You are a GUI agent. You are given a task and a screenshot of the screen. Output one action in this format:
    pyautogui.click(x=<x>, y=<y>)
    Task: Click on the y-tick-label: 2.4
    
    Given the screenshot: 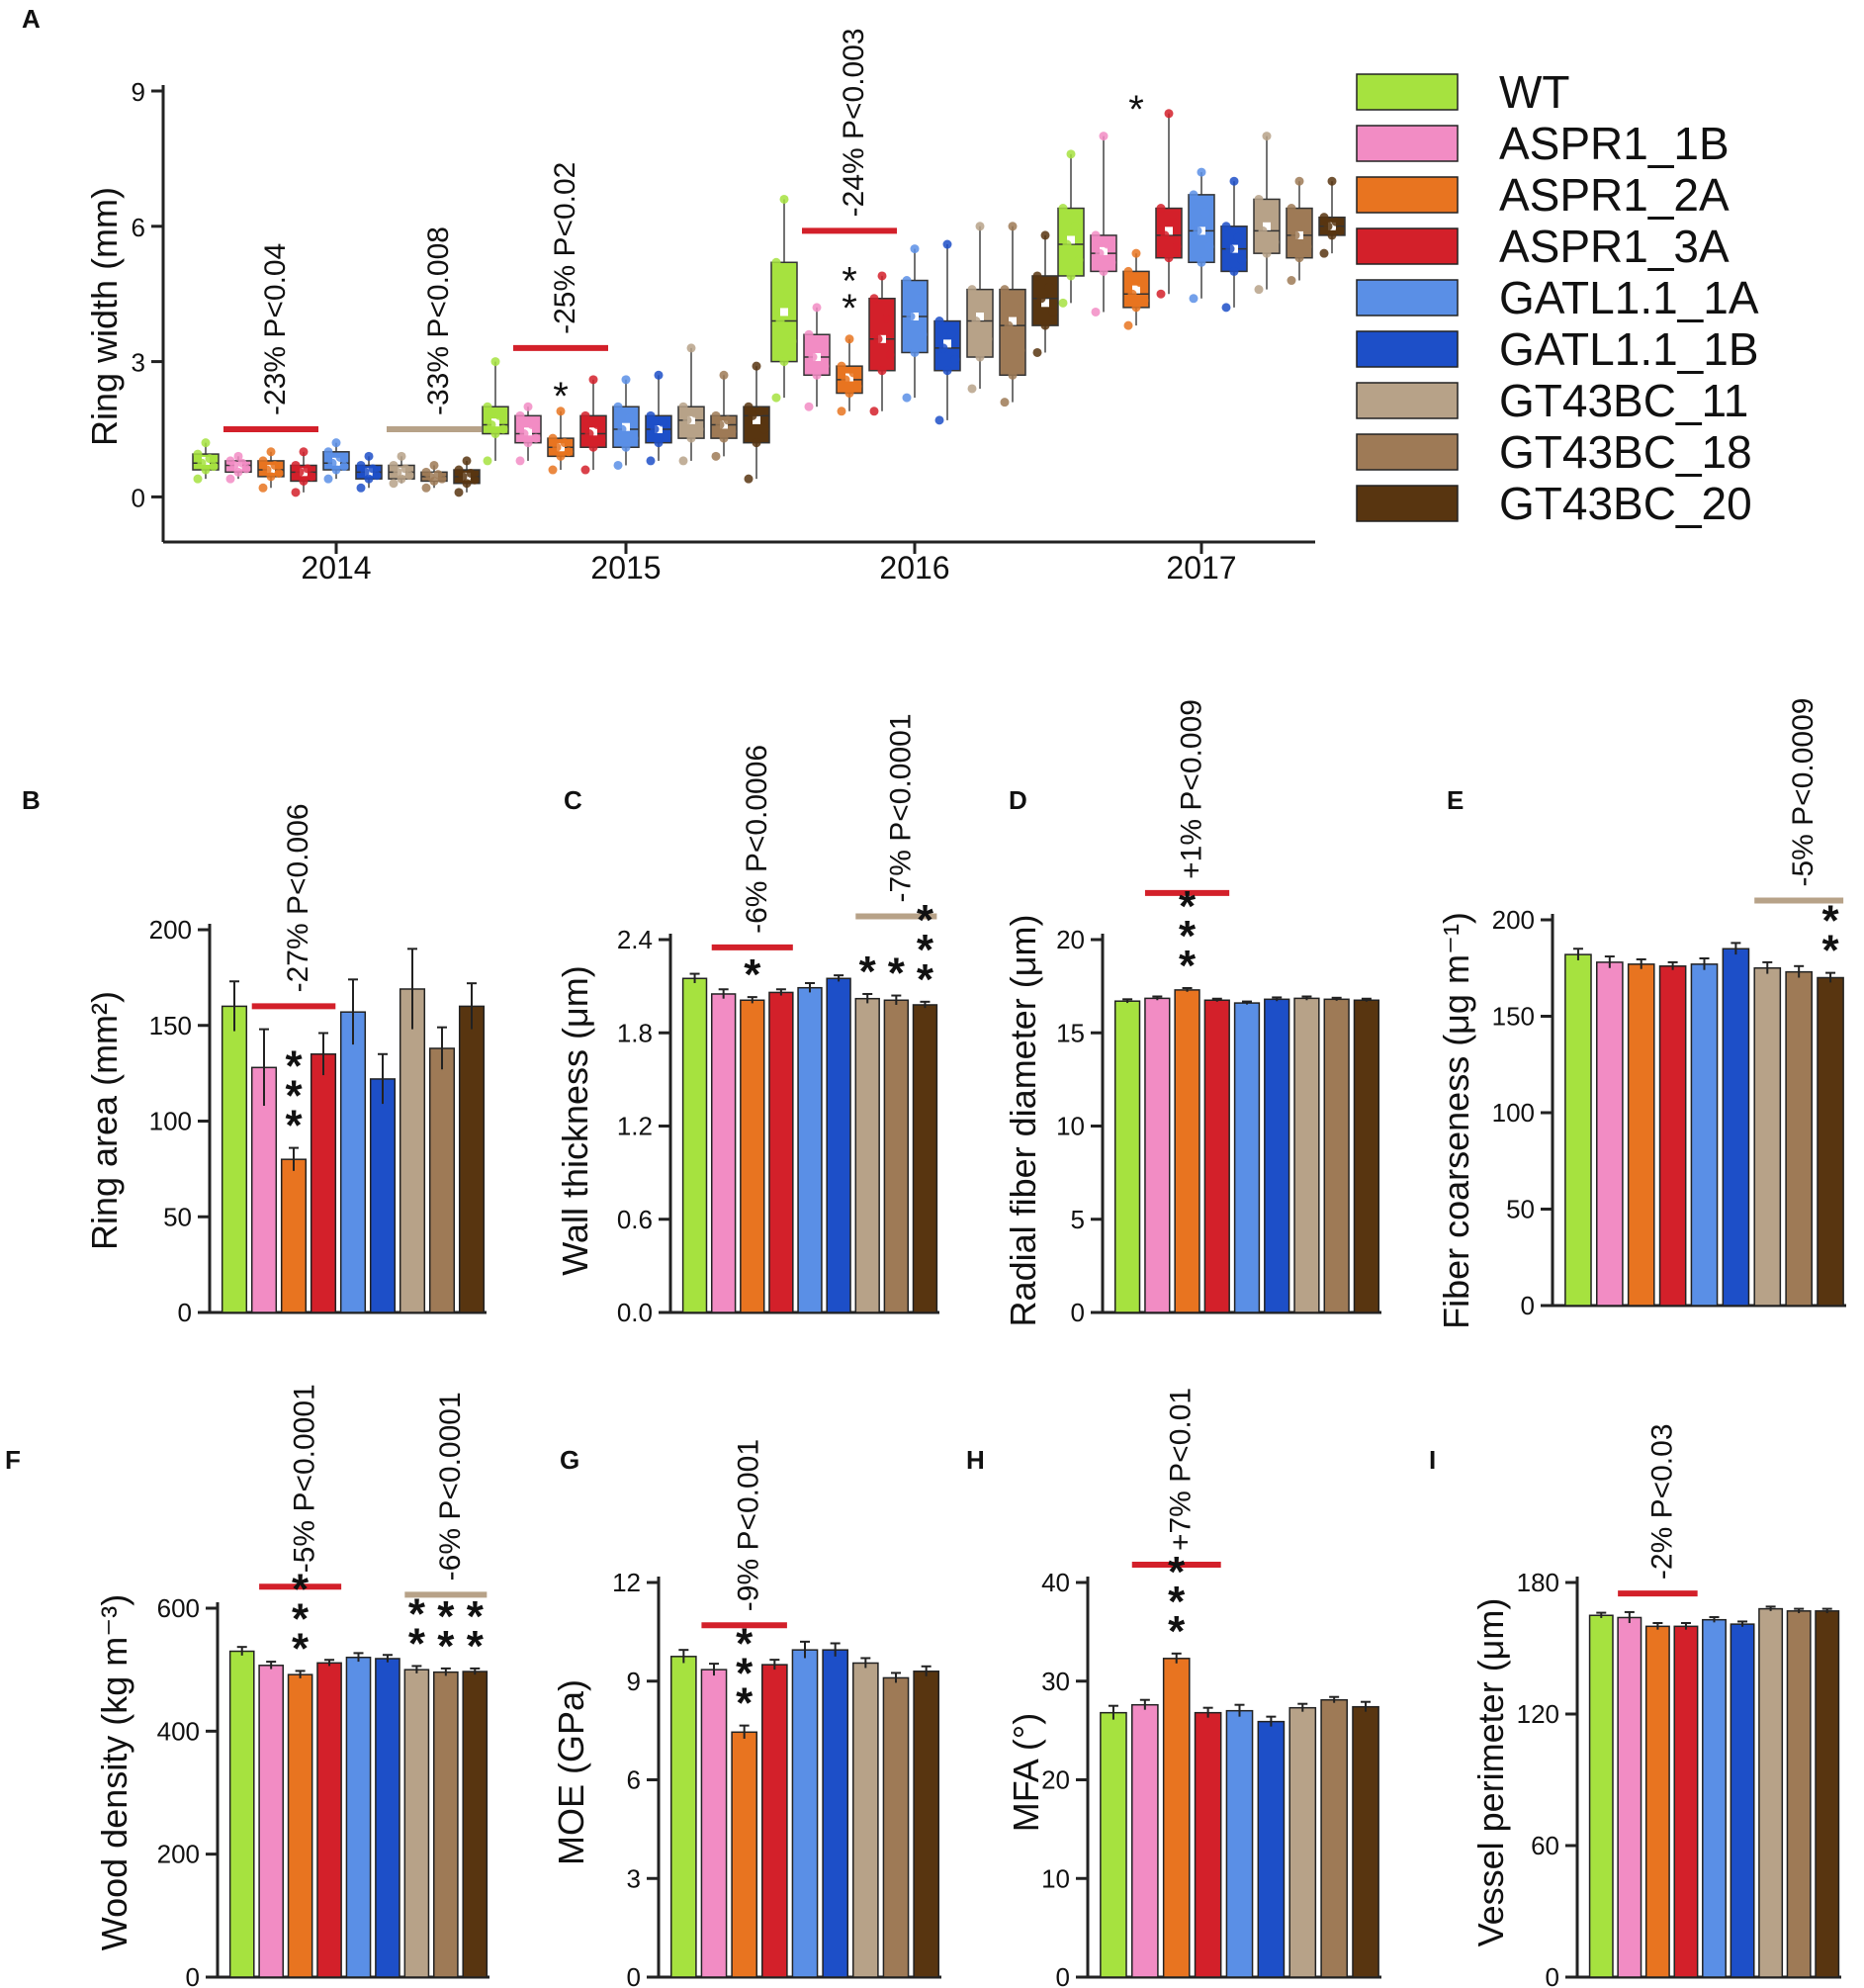 What is the action you would take?
    pyautogui.click(x=635, y=939)
    